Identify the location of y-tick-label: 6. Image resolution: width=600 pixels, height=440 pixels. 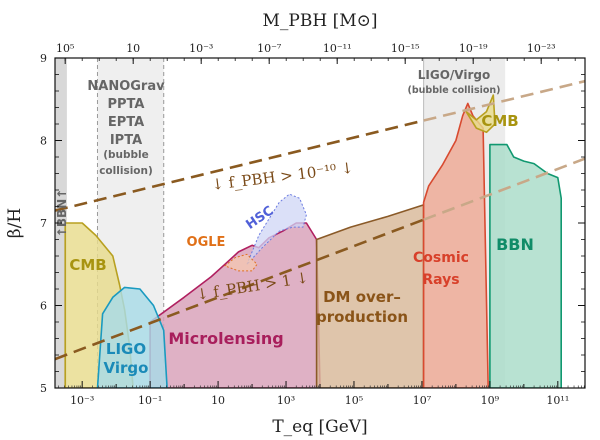
(43, 306).